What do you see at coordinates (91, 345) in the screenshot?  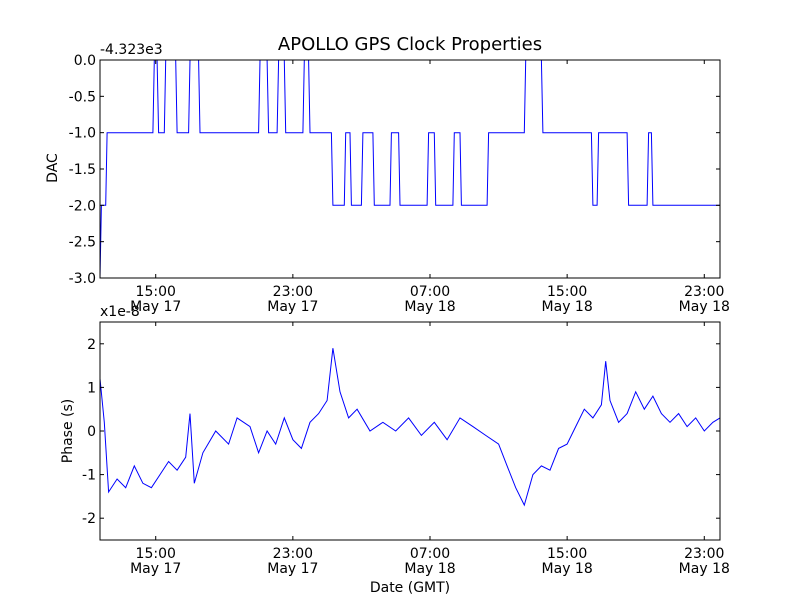 I see `phase-y-tick-label: 2` at bounding box center [91, 345].